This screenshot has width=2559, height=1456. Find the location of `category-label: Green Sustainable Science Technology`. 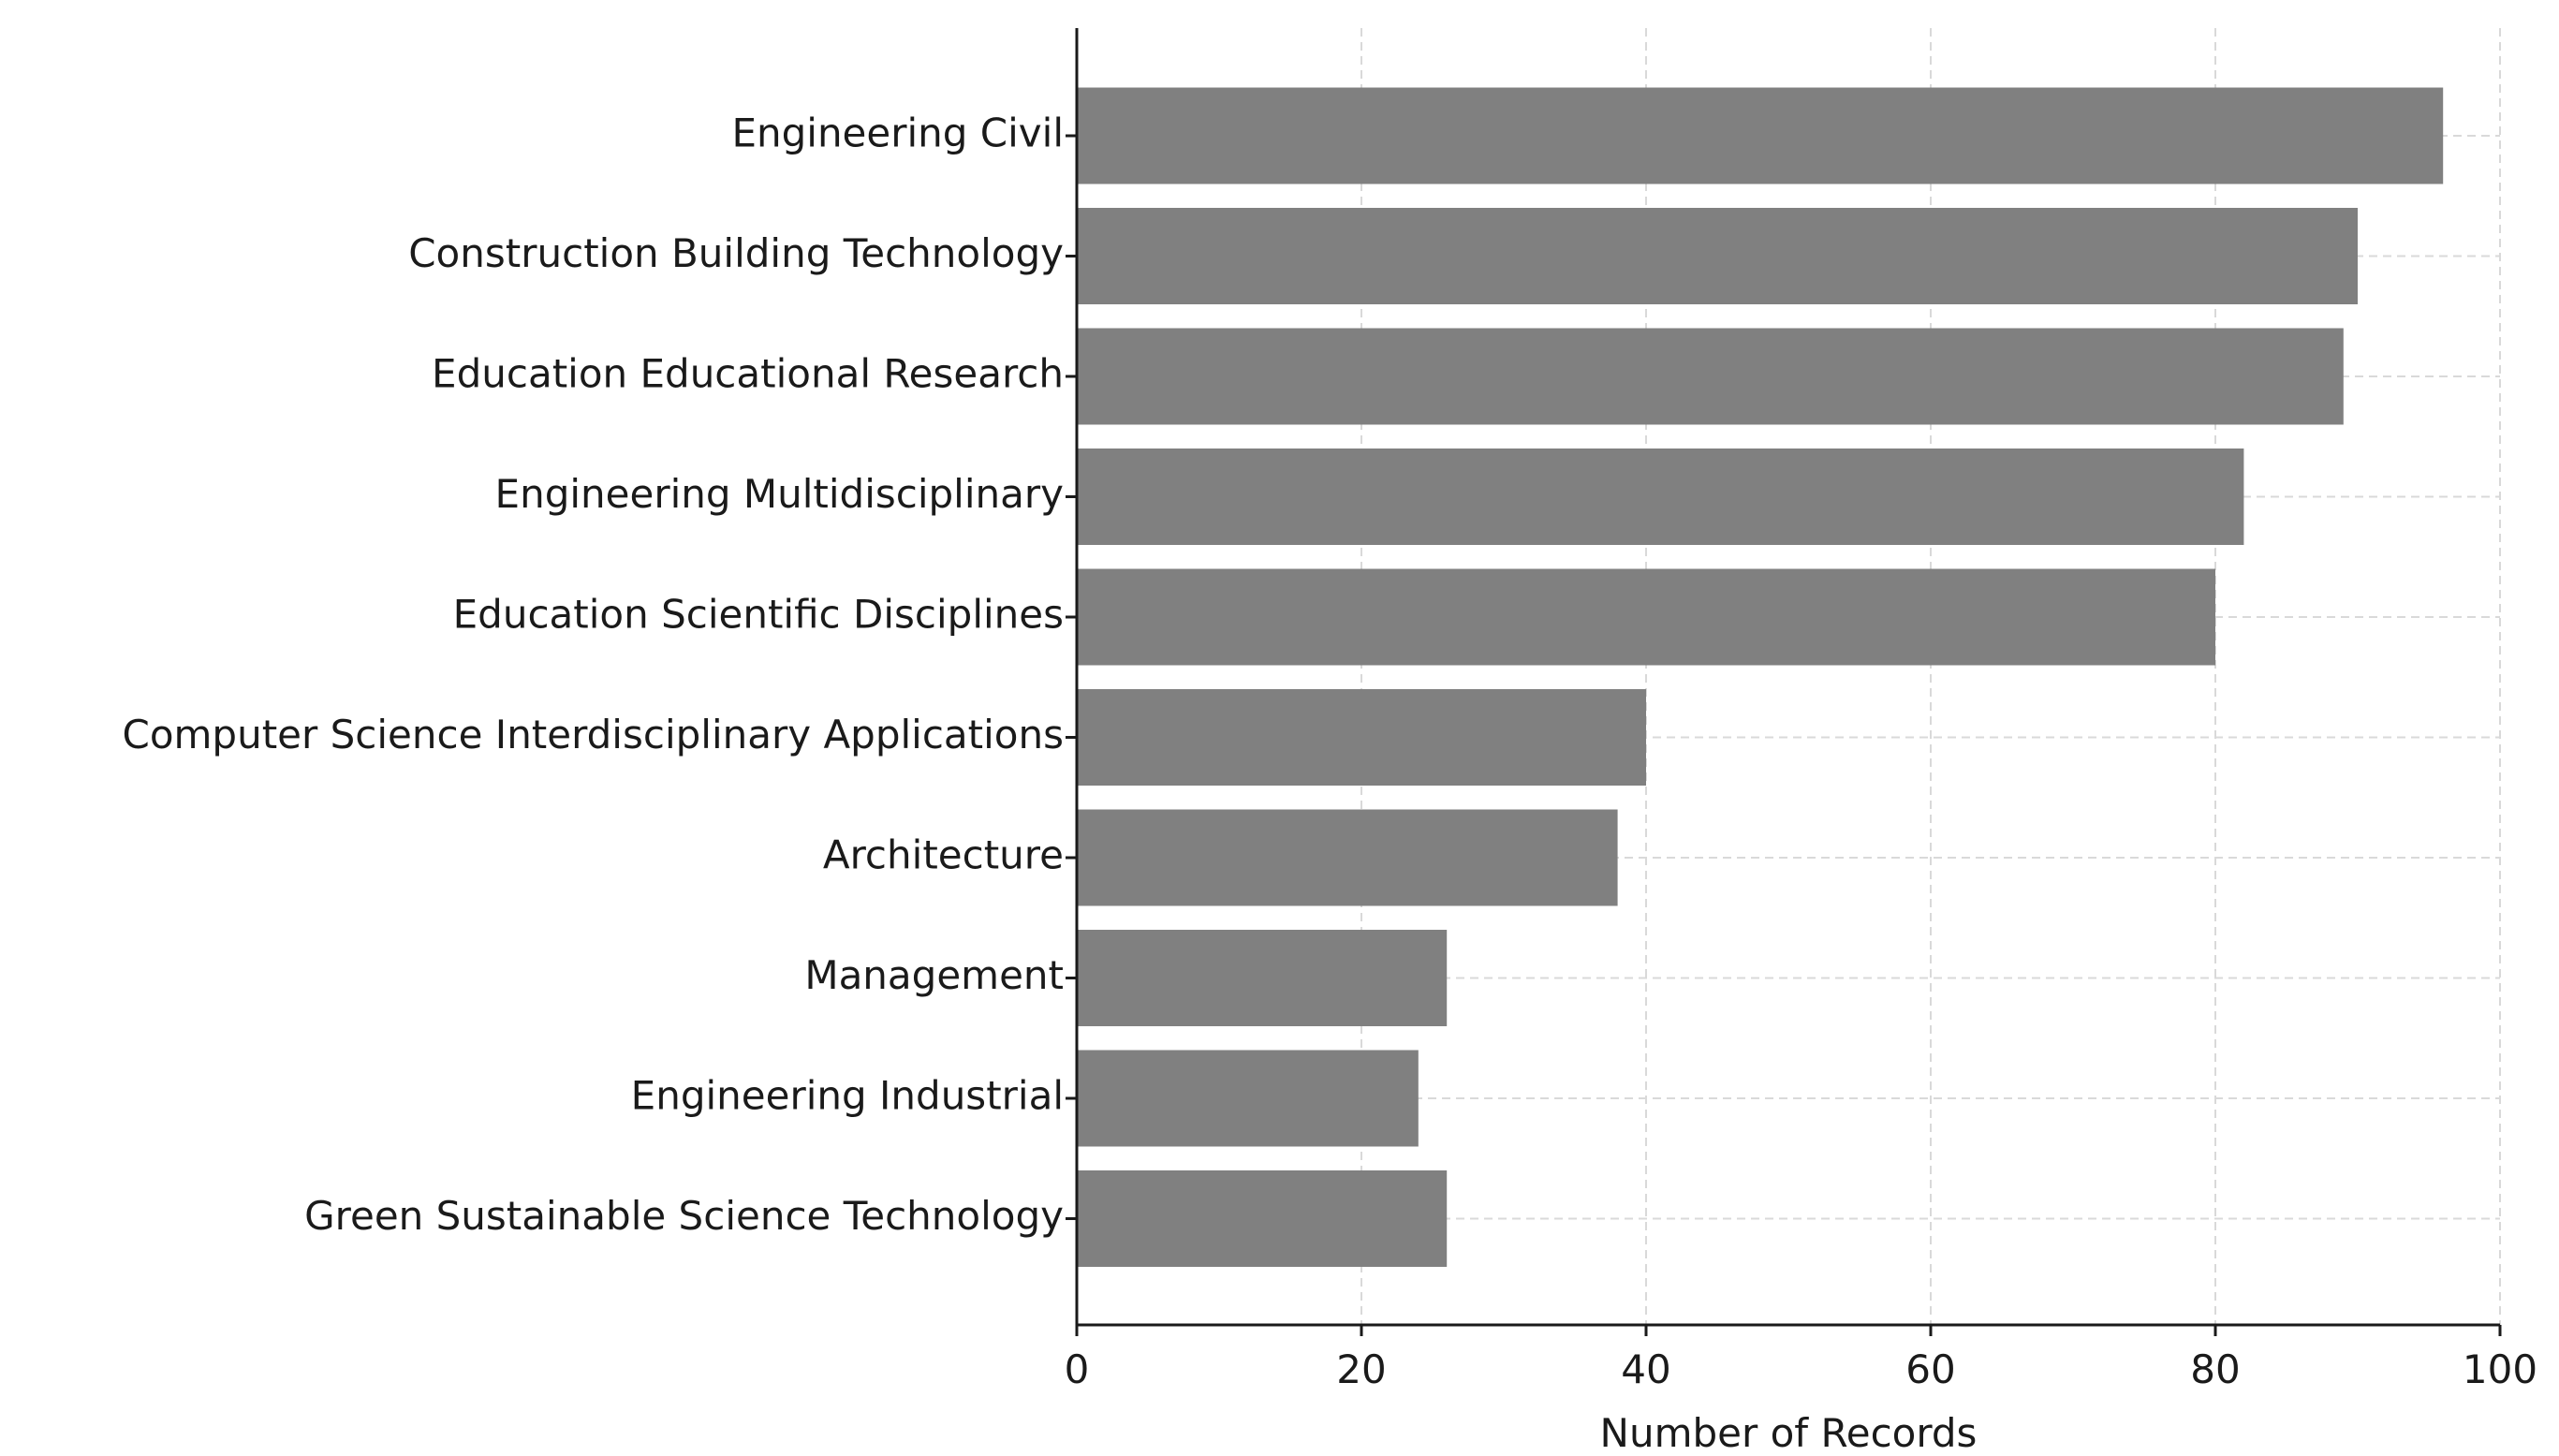

category-label: Green Sustainable Science Technology is located at coordinates (684, 1216).